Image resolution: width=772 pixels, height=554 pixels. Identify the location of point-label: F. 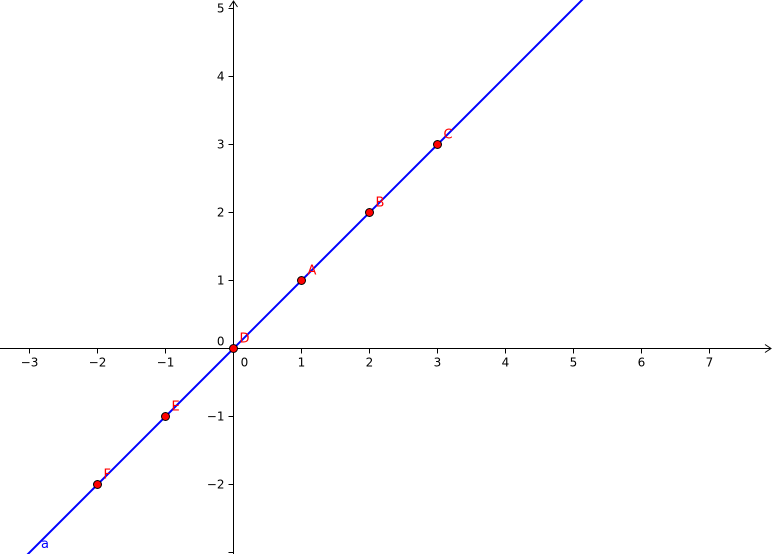
(107, 475).